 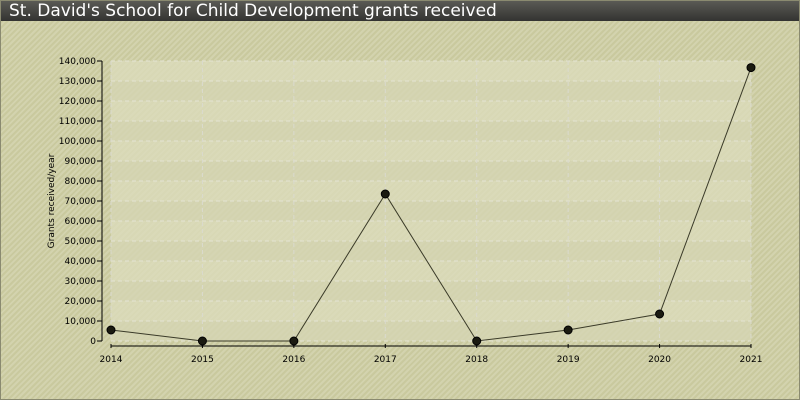 I want to click on x-tick-label: 2015, so click(x=202, y=360).